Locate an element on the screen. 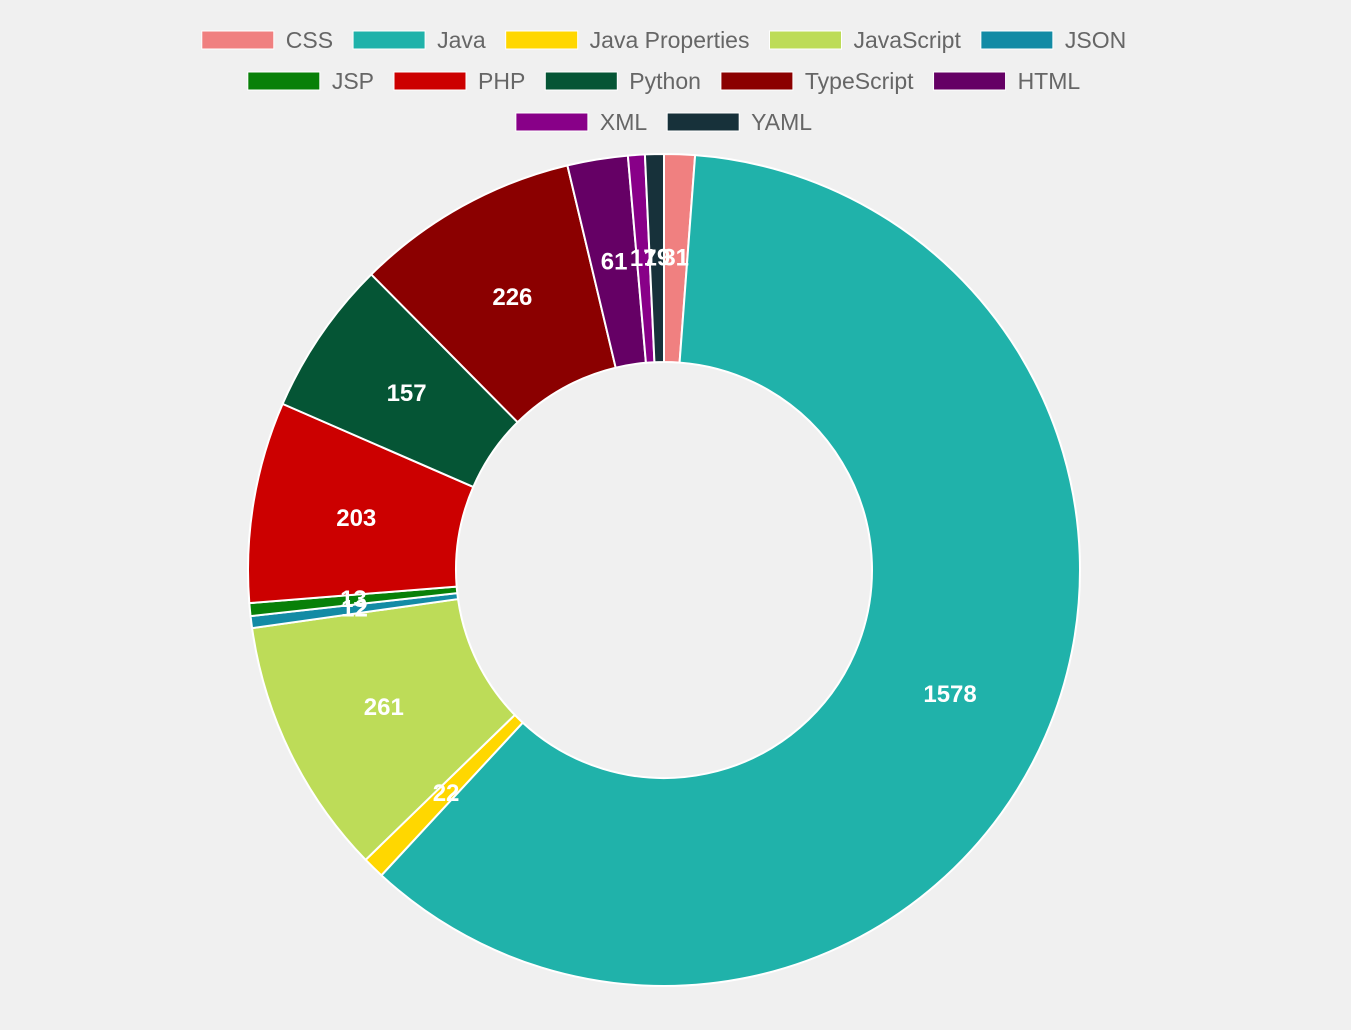  legend-label: HTML is located at coordinates (1049, 81).